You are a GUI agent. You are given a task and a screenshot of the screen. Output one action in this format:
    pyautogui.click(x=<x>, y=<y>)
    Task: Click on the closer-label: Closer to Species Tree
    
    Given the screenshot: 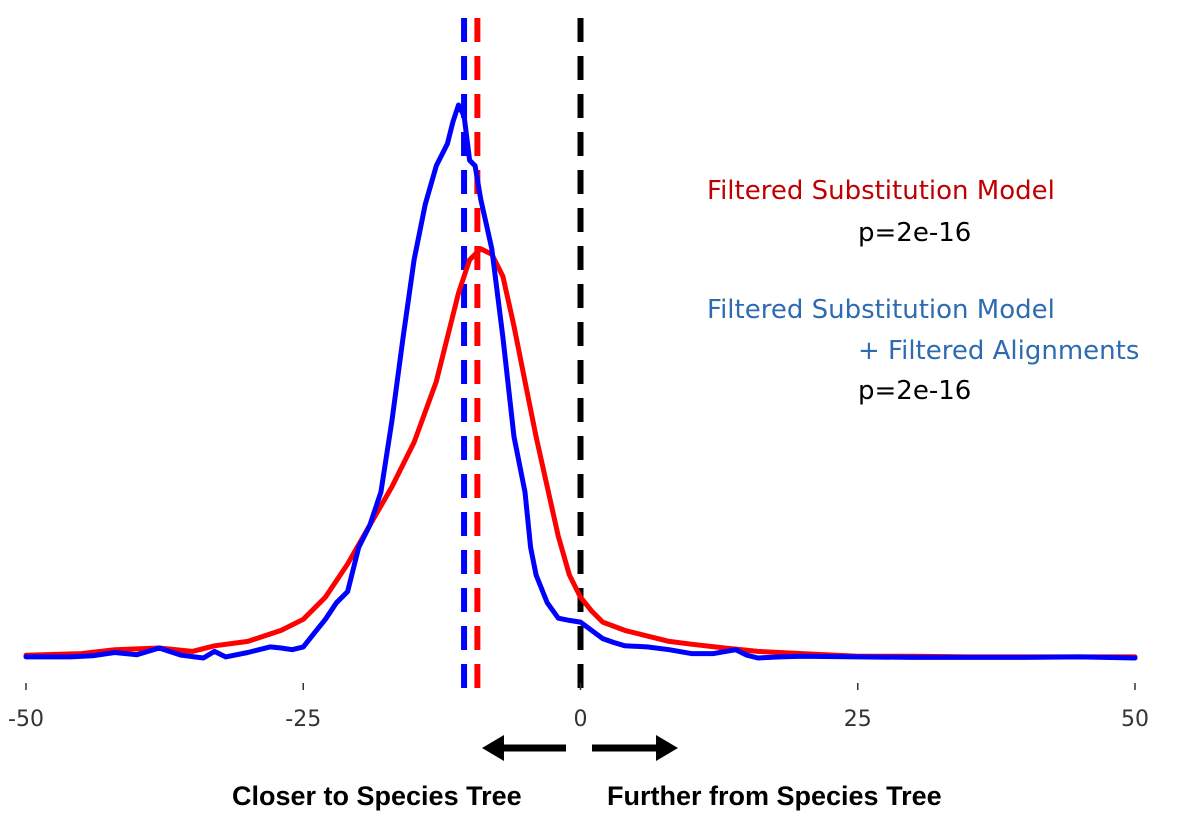 What is the action you would take?
    pyautogui.click(x=377, y=796)
    